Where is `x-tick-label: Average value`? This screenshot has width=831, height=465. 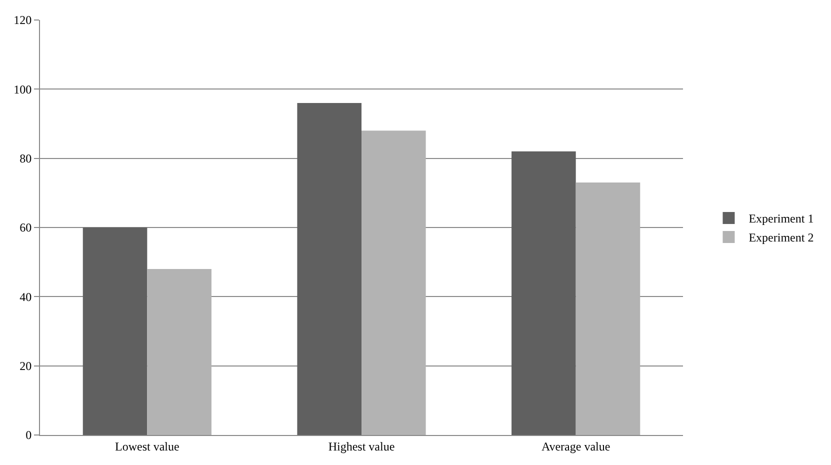 x-tick-label: Average value is located at coordinates (575, 446).